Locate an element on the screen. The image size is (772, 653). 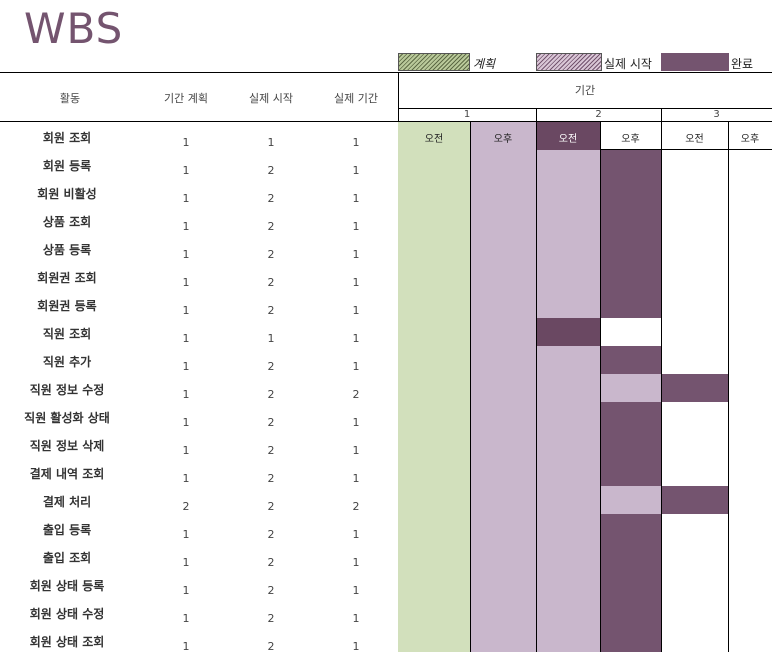
activity-name: 직원 정보 수정 is located at coordinates (67, 390).